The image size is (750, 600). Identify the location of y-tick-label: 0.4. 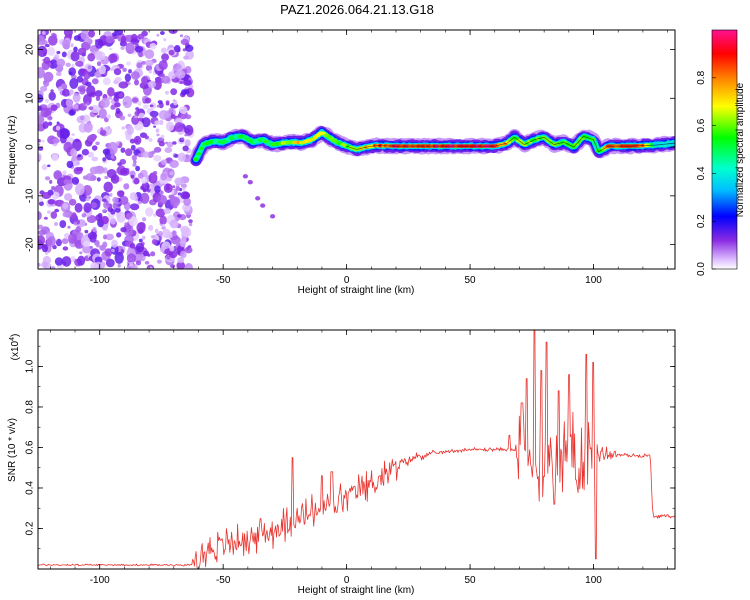
(30, 488).